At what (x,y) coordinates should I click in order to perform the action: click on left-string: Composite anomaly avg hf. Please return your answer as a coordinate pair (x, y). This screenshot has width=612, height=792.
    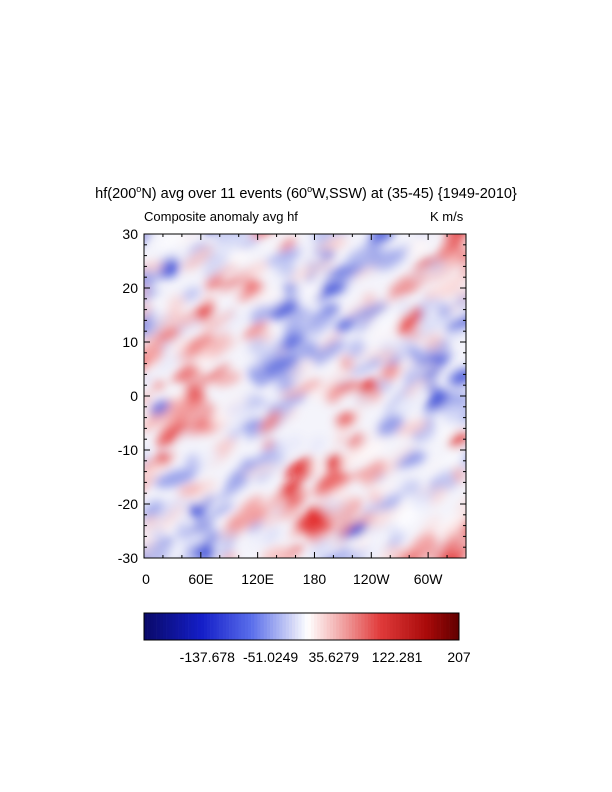
    Looking at the image, I should click on (221, 216).